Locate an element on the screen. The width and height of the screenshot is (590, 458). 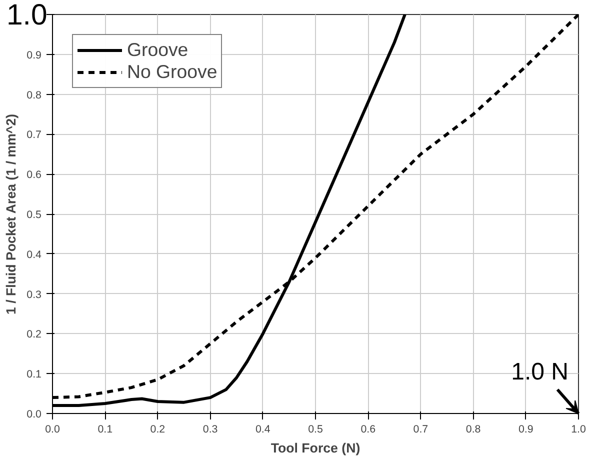
y-tick-label: 0.7 is located at coordinates (34, 135).